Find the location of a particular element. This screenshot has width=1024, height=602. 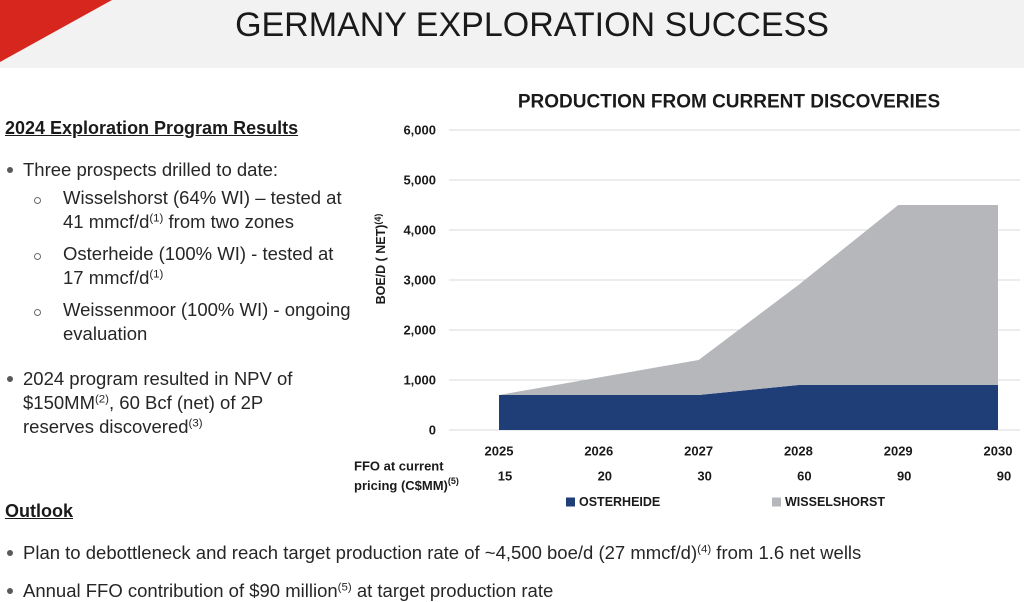

y-axis-label-text: BOE/D ( NET) is located at coordinates (381, 265).